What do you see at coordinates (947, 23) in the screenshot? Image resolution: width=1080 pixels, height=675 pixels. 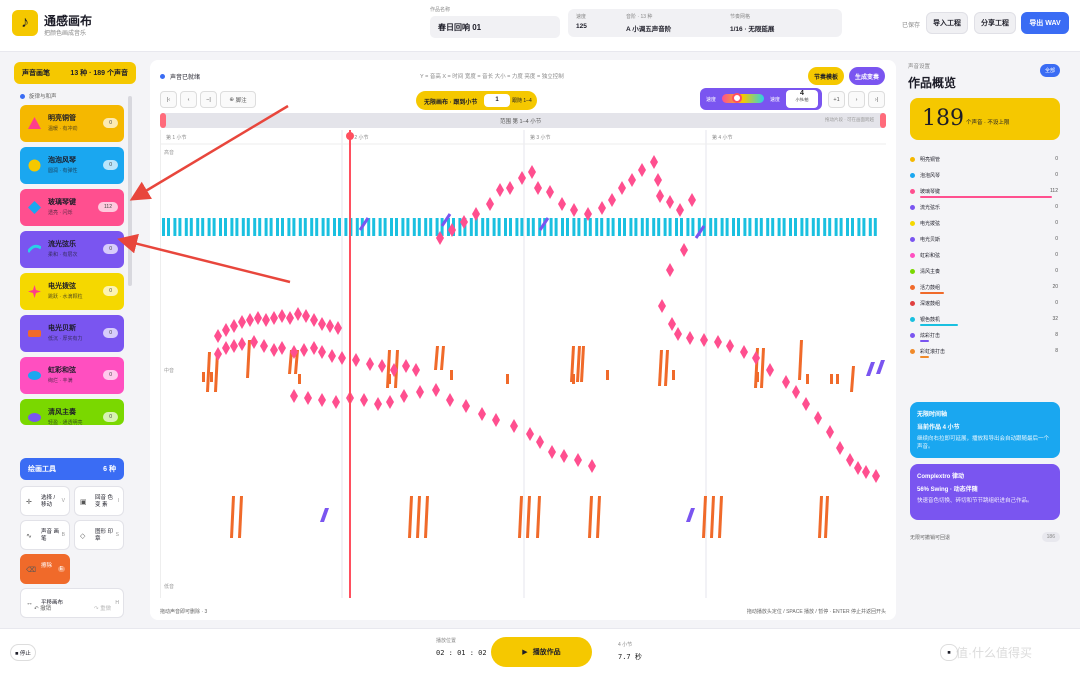 I see `import-button: 导入工程` at bounding box center [947, 23].